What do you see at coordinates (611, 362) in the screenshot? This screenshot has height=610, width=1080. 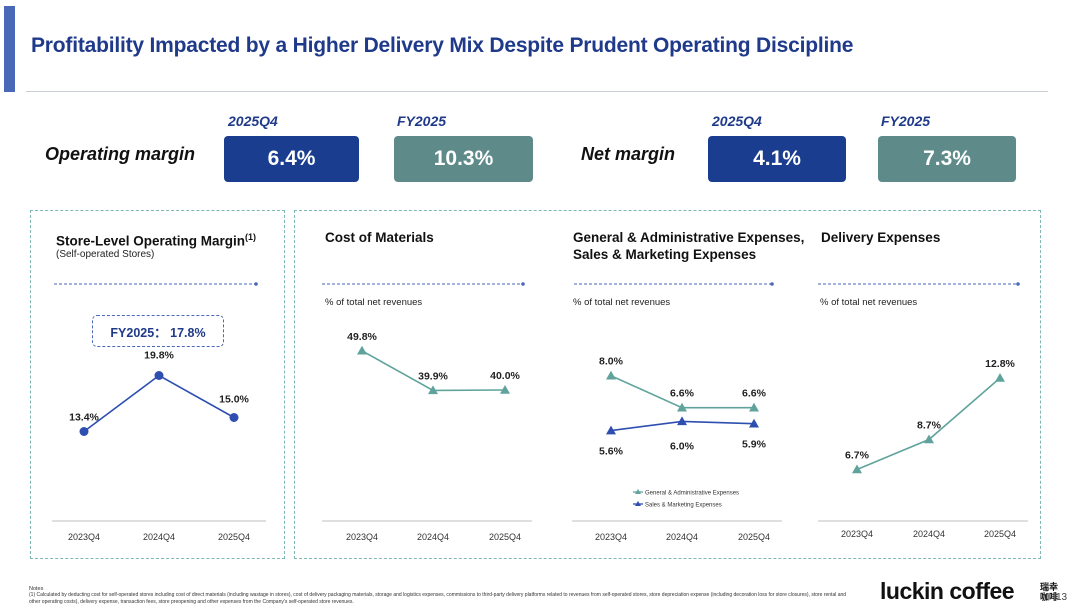 I see `gasm-series-0-label-0: 8.0%` at bounding box center [611, 362].